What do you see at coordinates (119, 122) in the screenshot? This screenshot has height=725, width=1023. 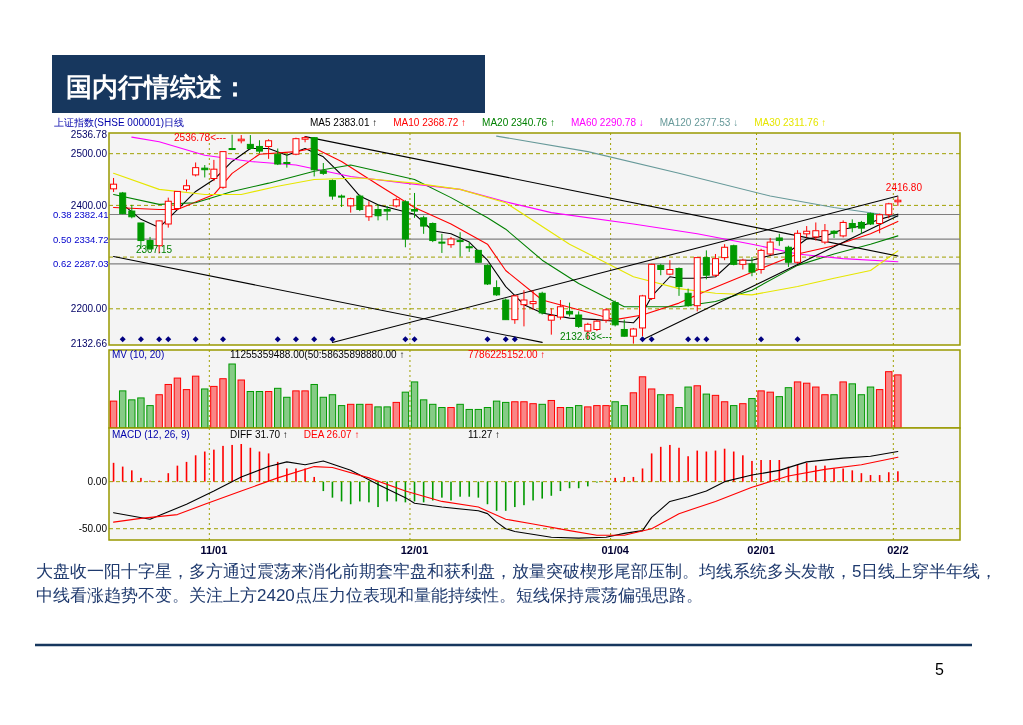 I see `chart-subtitle: 上证指数(SHSE 000001)日线` at bounding box center [119, 122].